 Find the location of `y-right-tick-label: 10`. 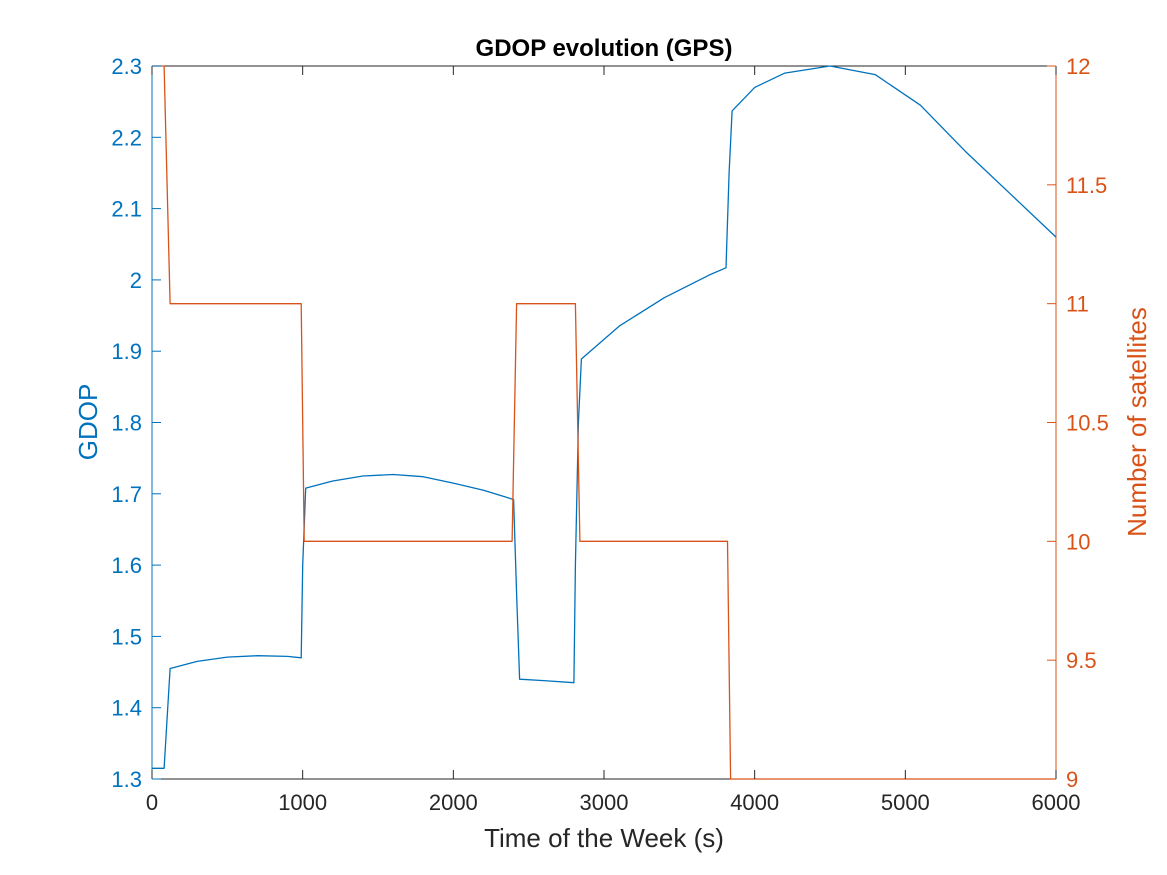

y-right-tick-label: 10 is located at coordinates (1078, 541).